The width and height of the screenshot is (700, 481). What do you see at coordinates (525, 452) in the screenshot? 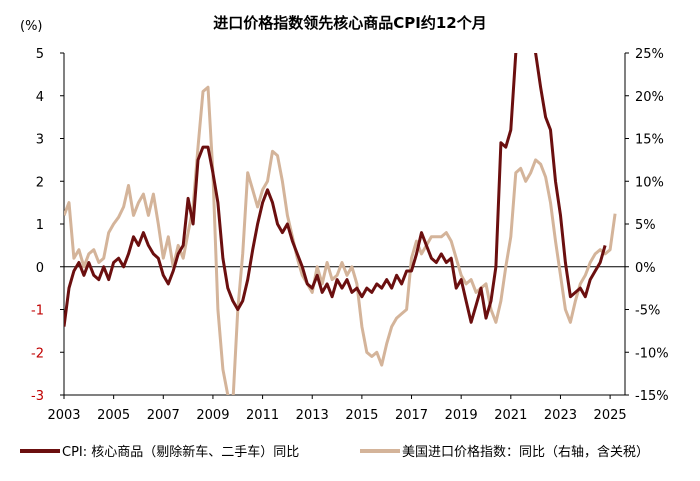
I see `legend-label: 美国进口价格指数：同比（右轴，含关税）` at bounding box center [525, 452].